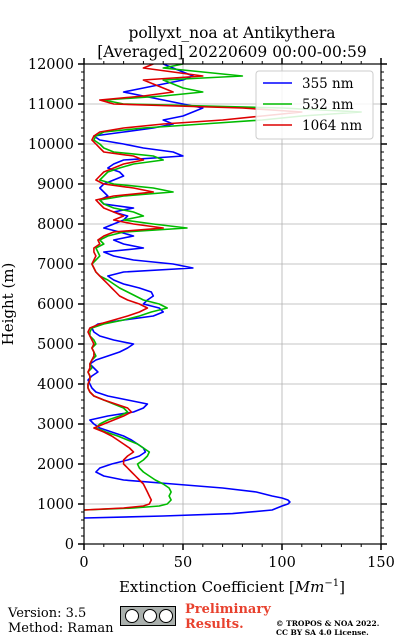 This screenshot has width=400, height=640. Describe the element at coordinates (166, 616) in the screenshot. I see `sa-circle-icon` at that location.